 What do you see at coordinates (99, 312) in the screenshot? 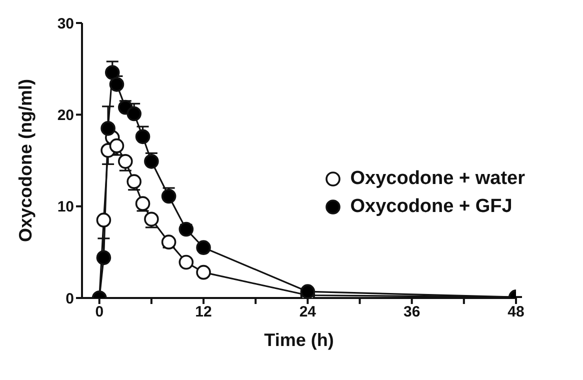
I see `x-tick-label: 0` at bounding box center [99, 312].